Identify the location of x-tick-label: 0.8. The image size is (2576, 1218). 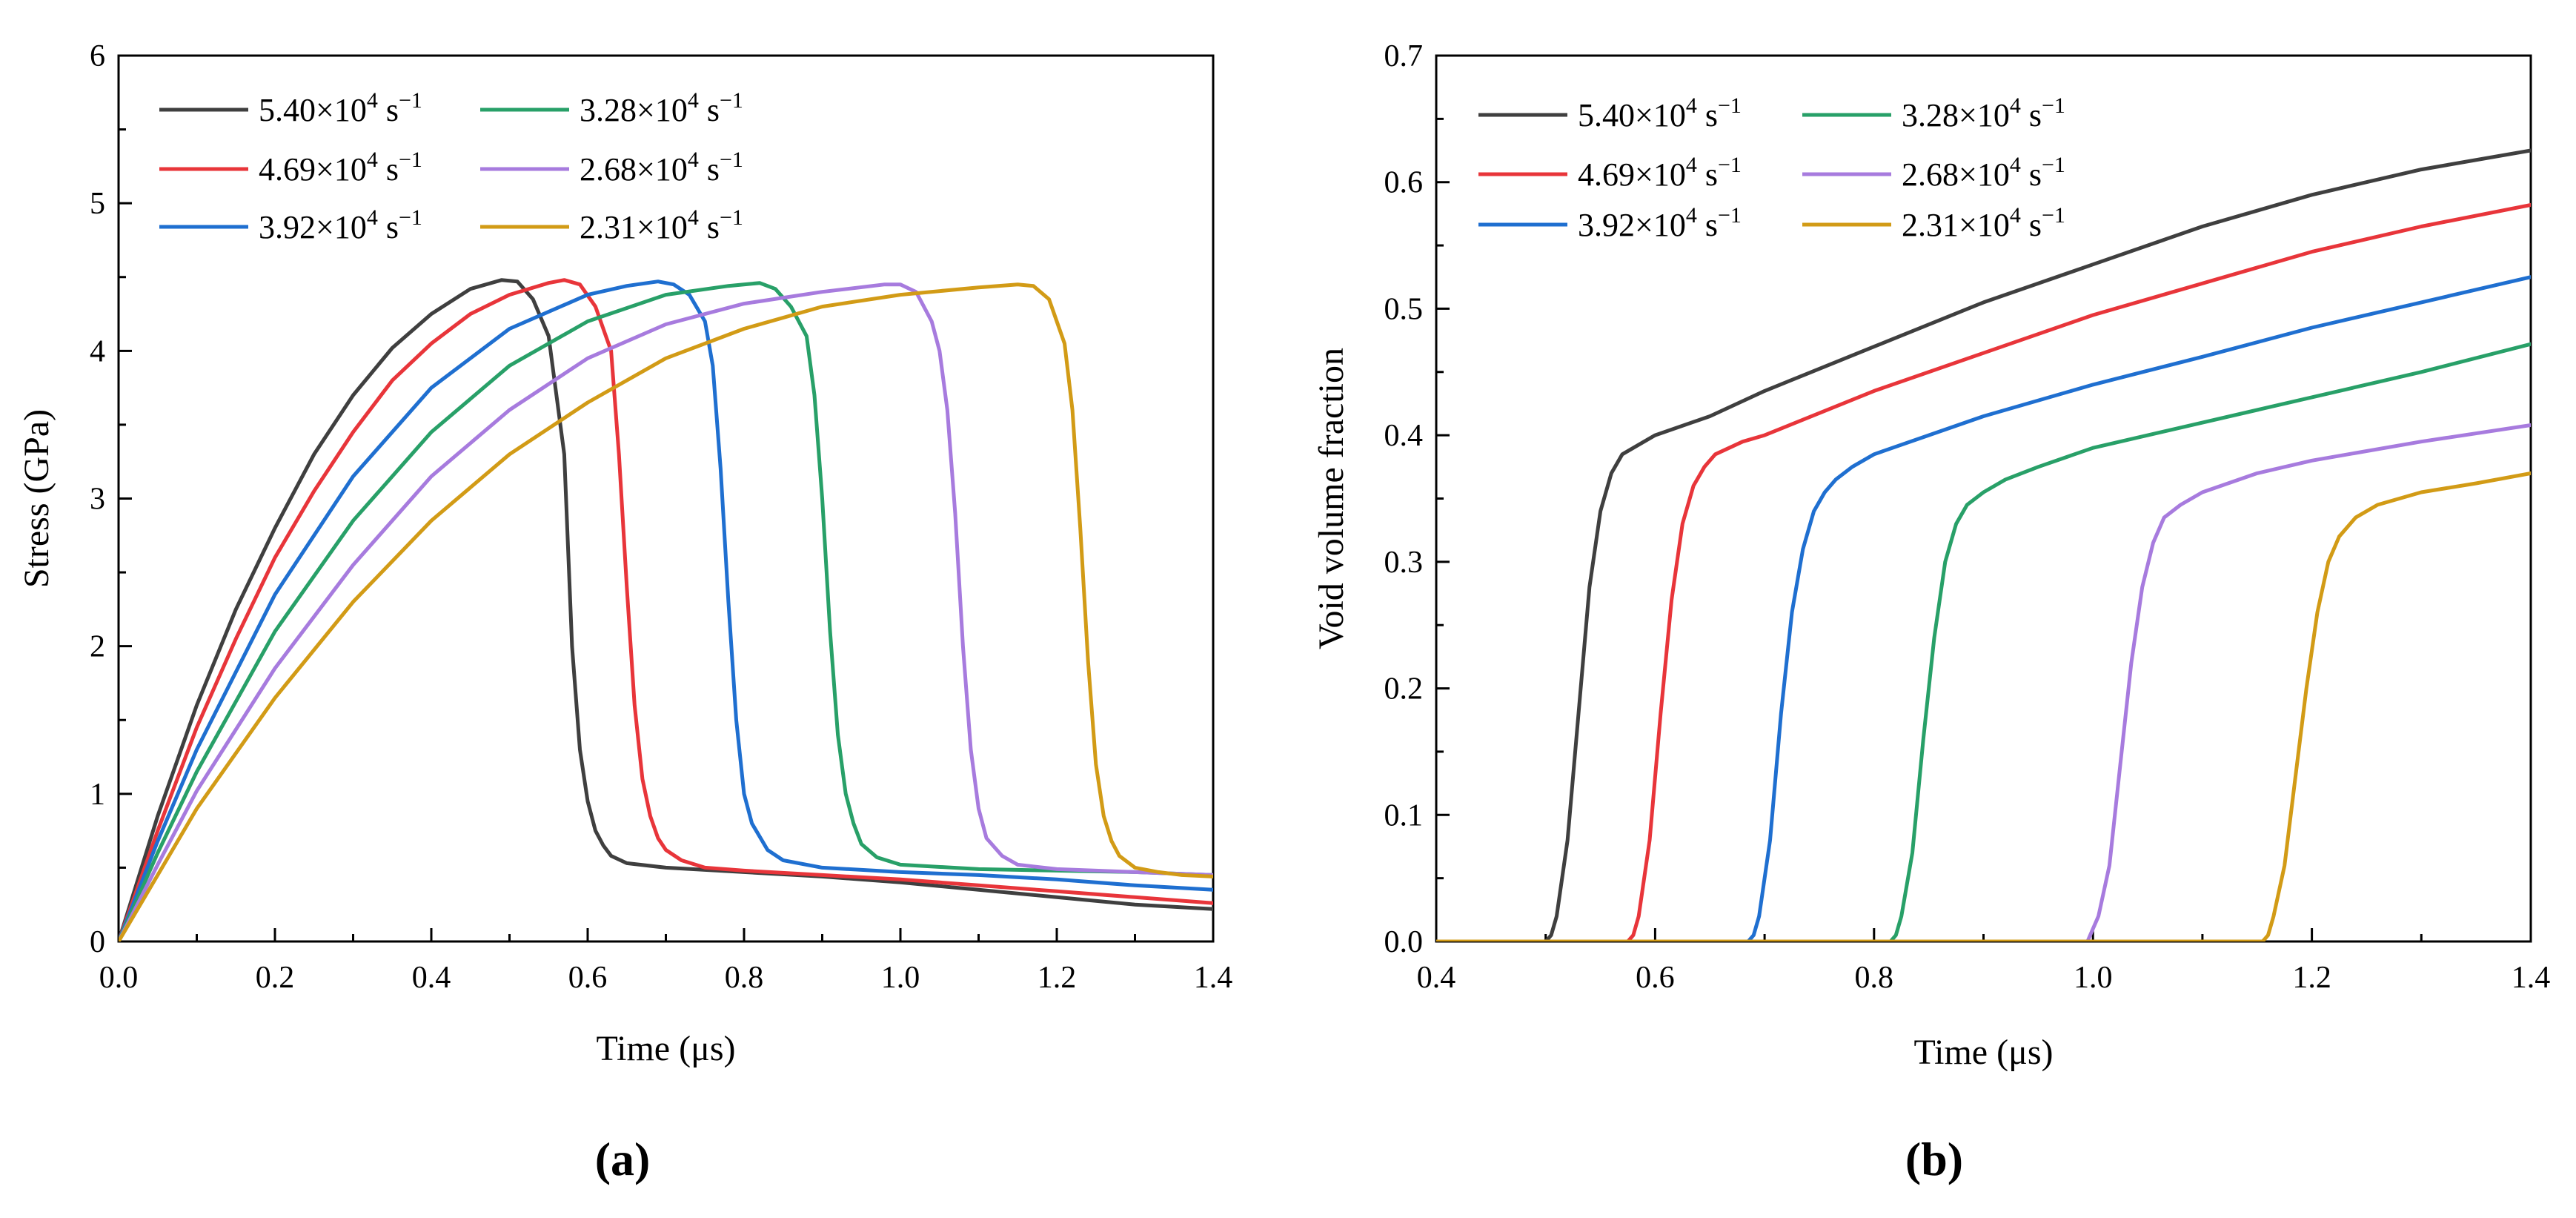
(1874, 978).